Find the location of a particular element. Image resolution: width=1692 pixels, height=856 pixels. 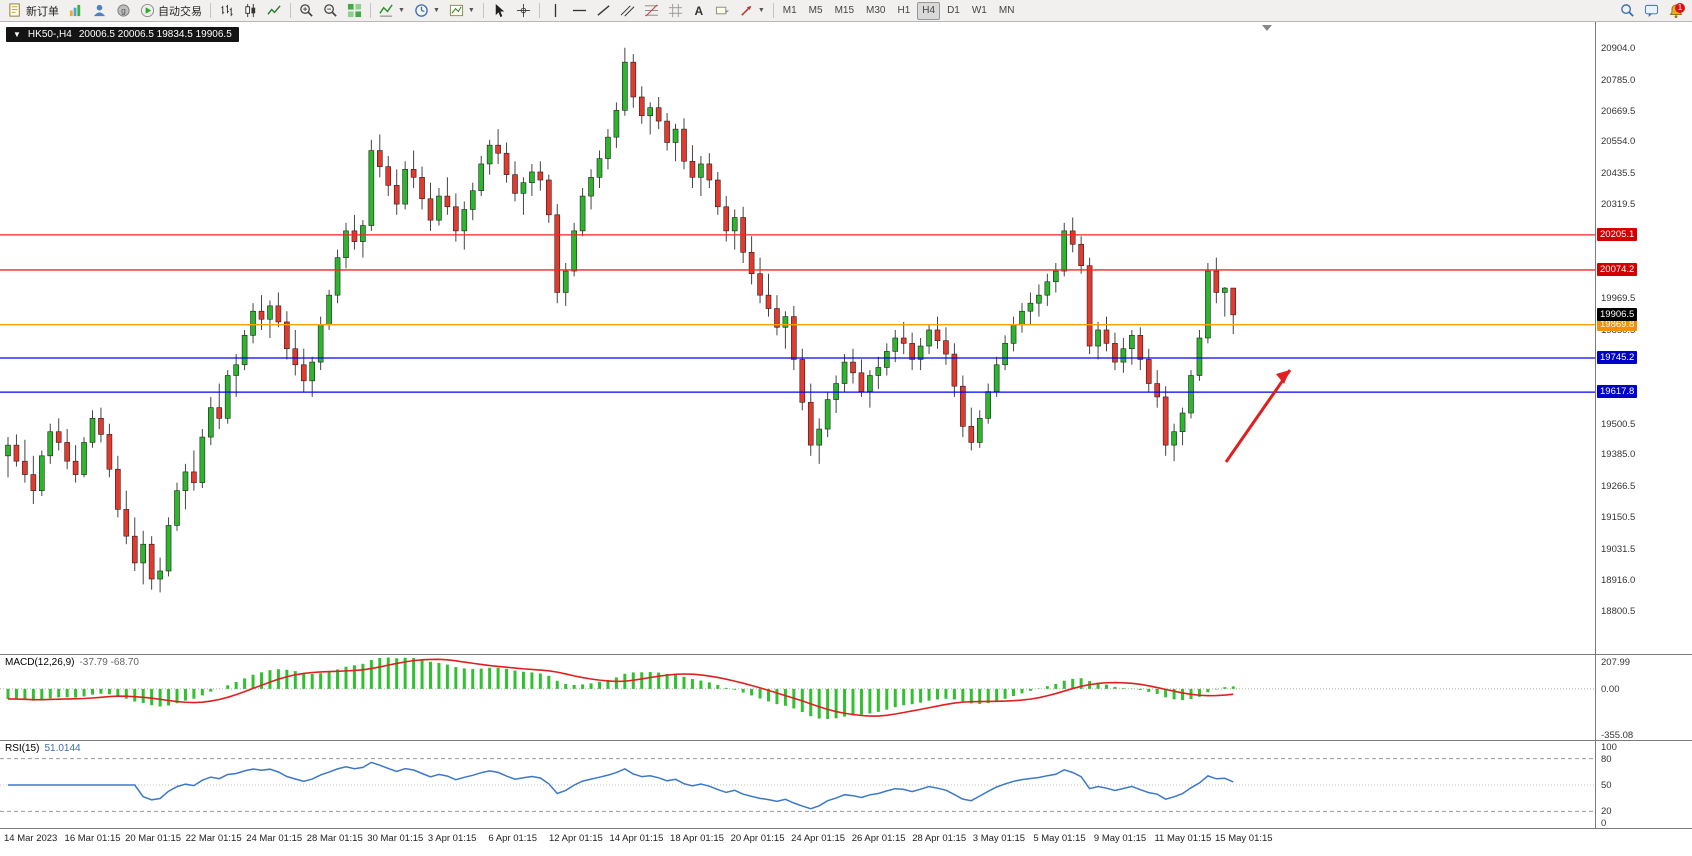

trendline-tool-button is located at coordinates (603, 11).